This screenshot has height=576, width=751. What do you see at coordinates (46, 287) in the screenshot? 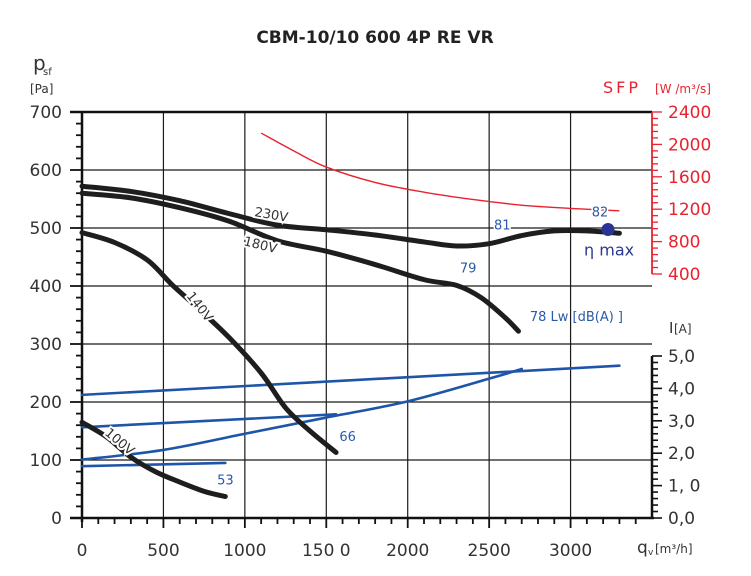
I see `y-tick-label: 400` at bounding box center [46, 287].